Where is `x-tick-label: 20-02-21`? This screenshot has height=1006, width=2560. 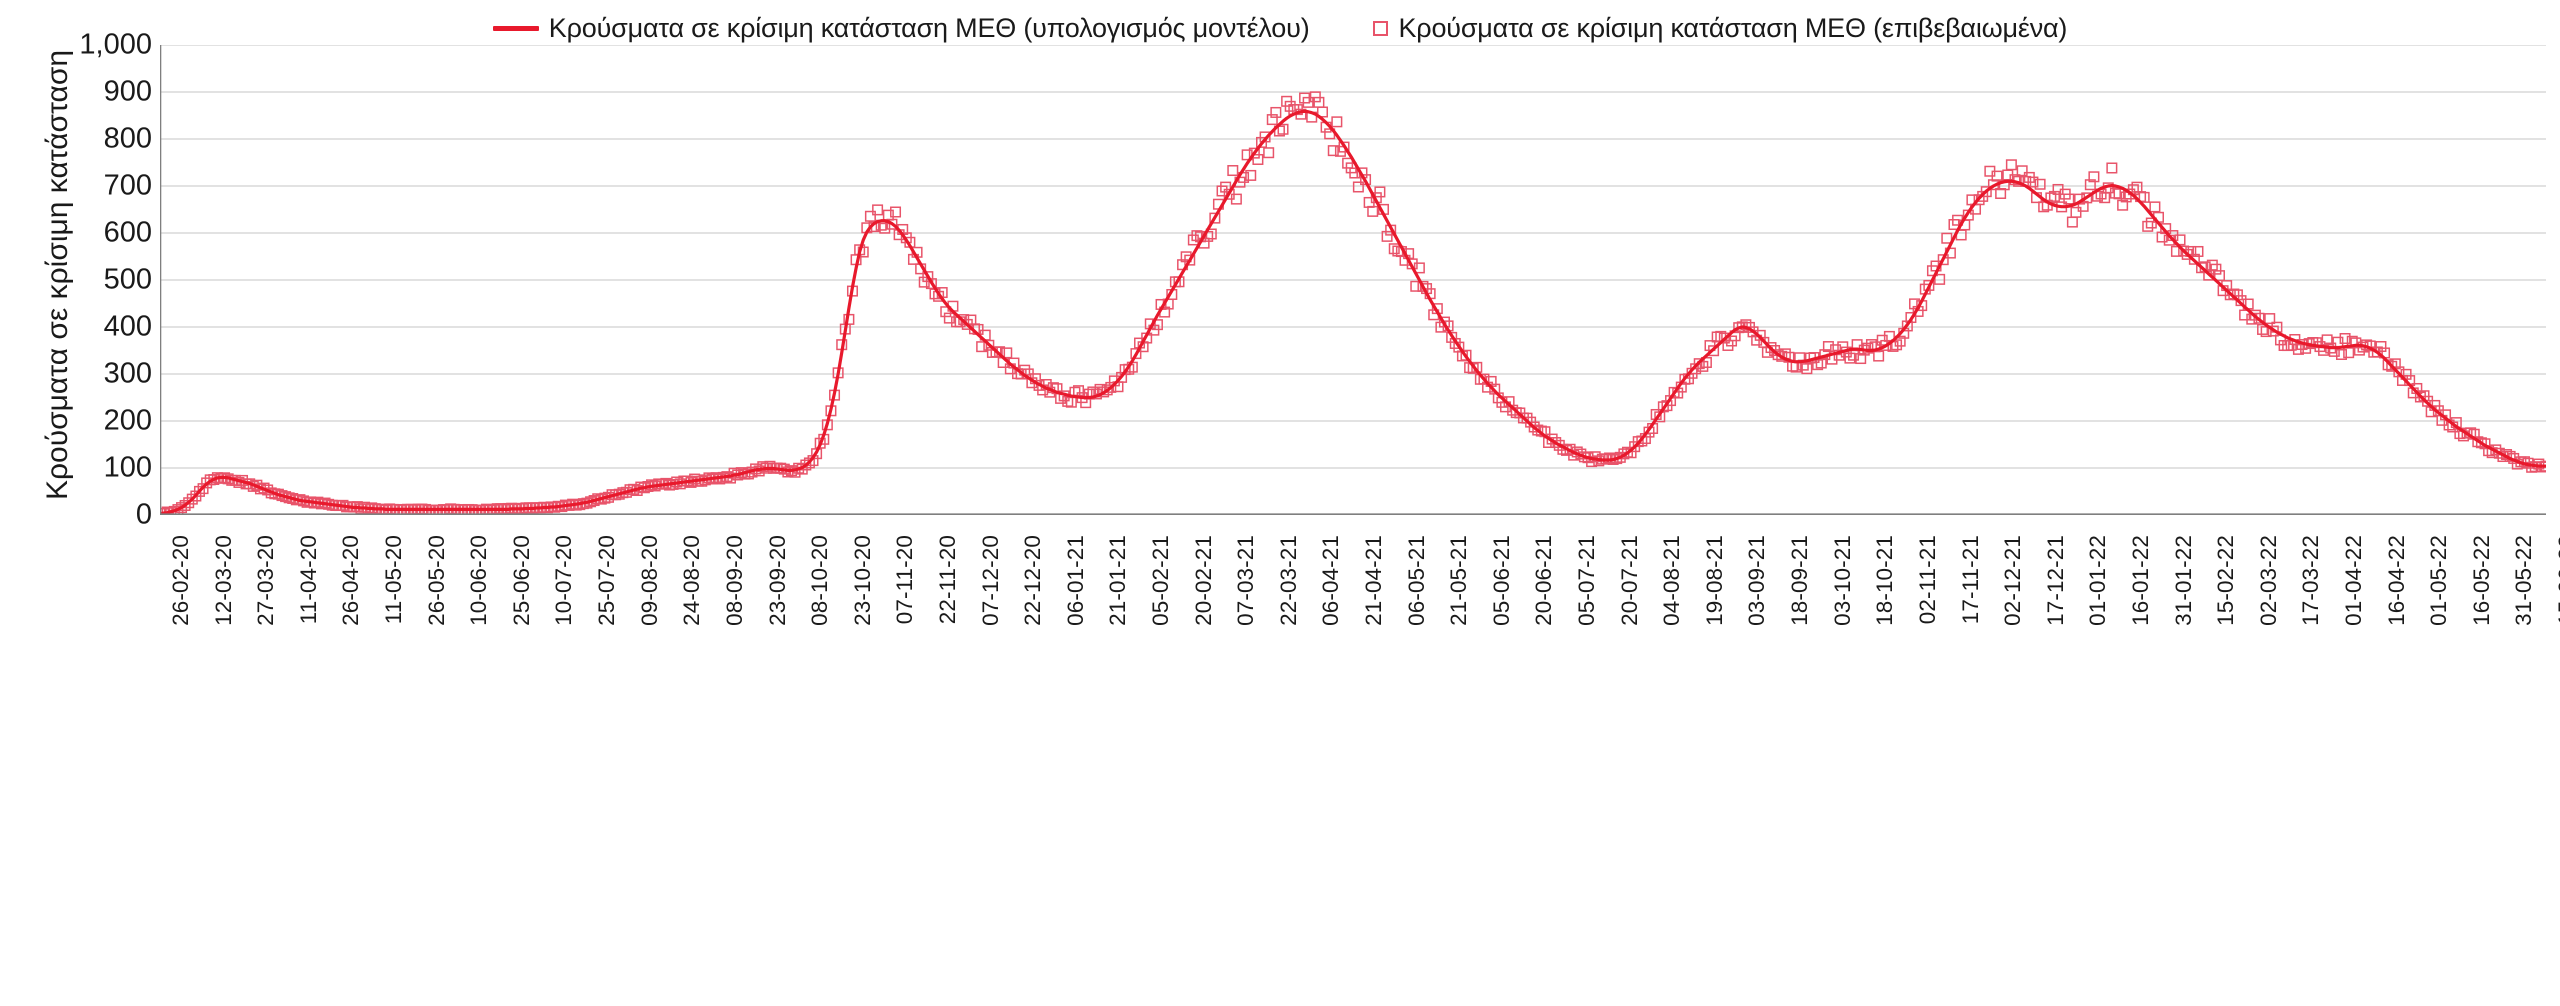 x-tick-label: 20-02-21 is located at coordinates (1203, 580).